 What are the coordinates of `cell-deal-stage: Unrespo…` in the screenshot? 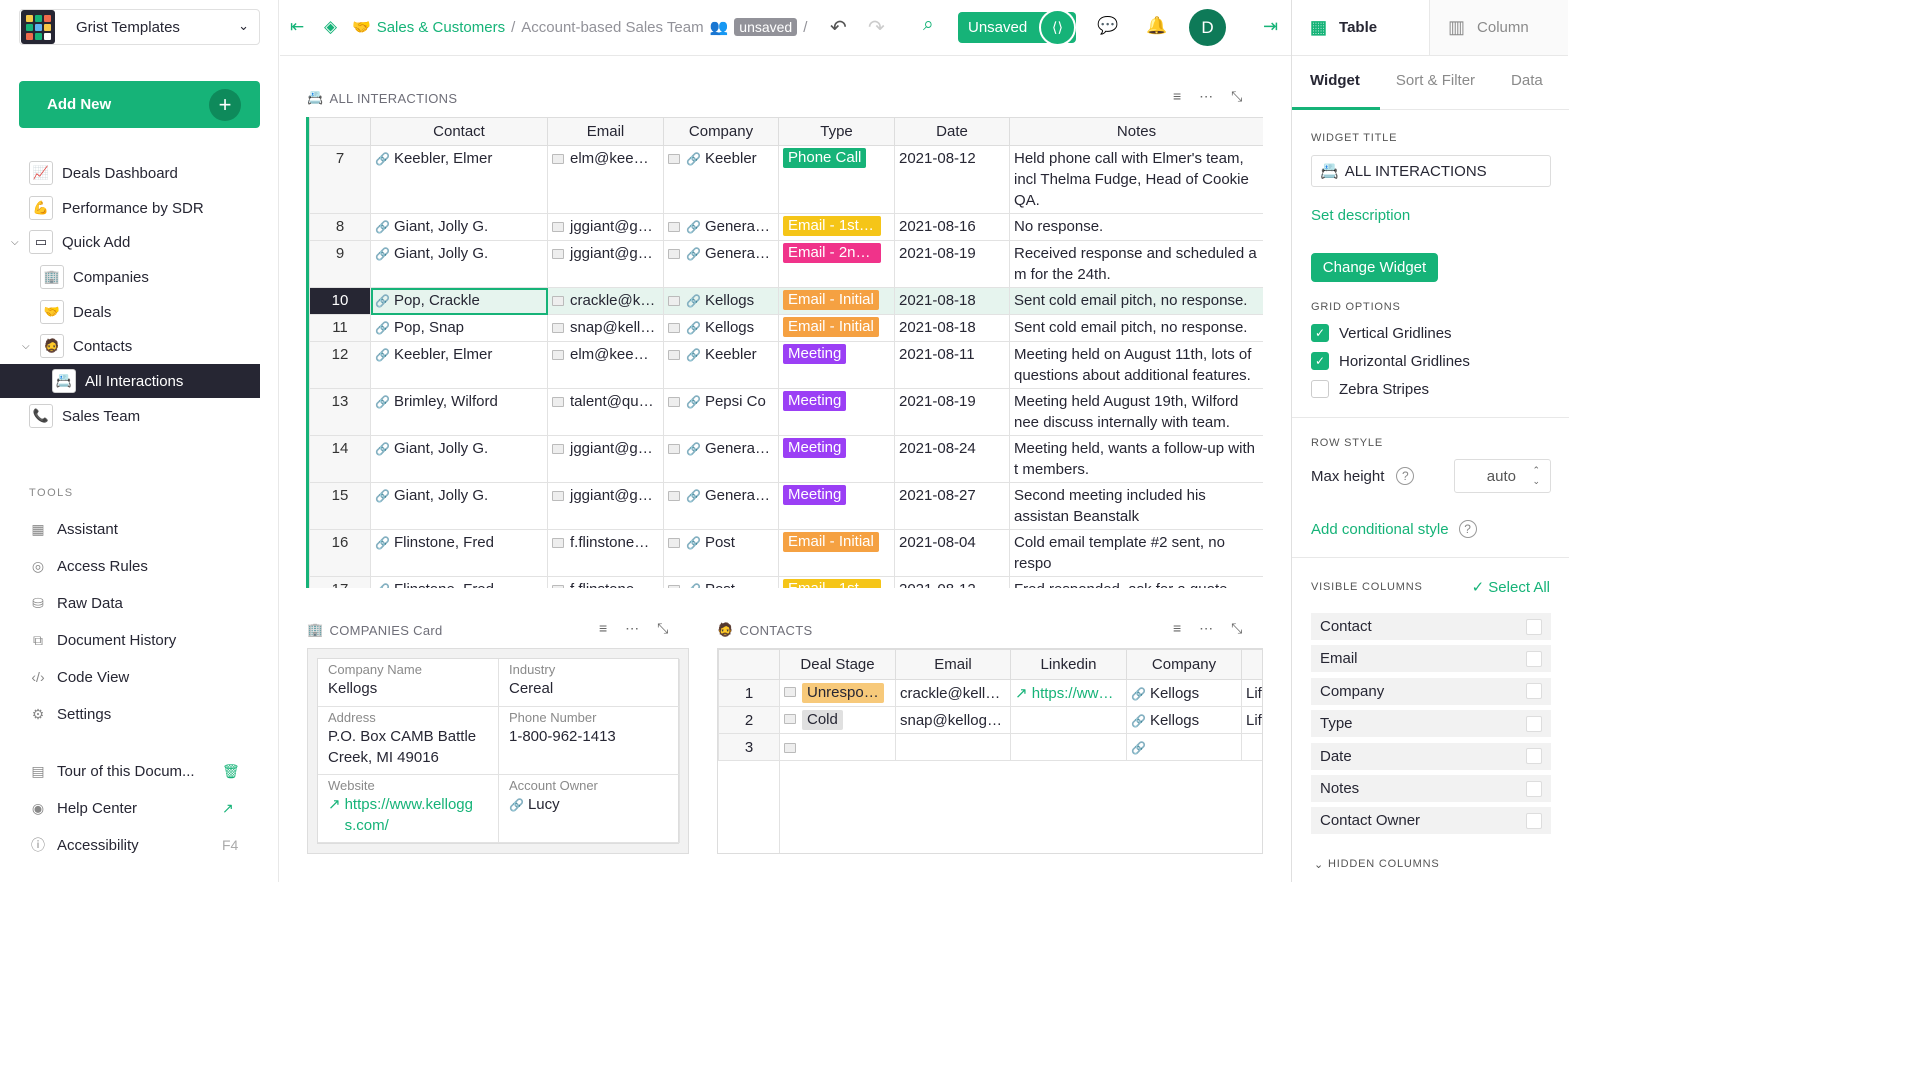 It's located at (837, 693).